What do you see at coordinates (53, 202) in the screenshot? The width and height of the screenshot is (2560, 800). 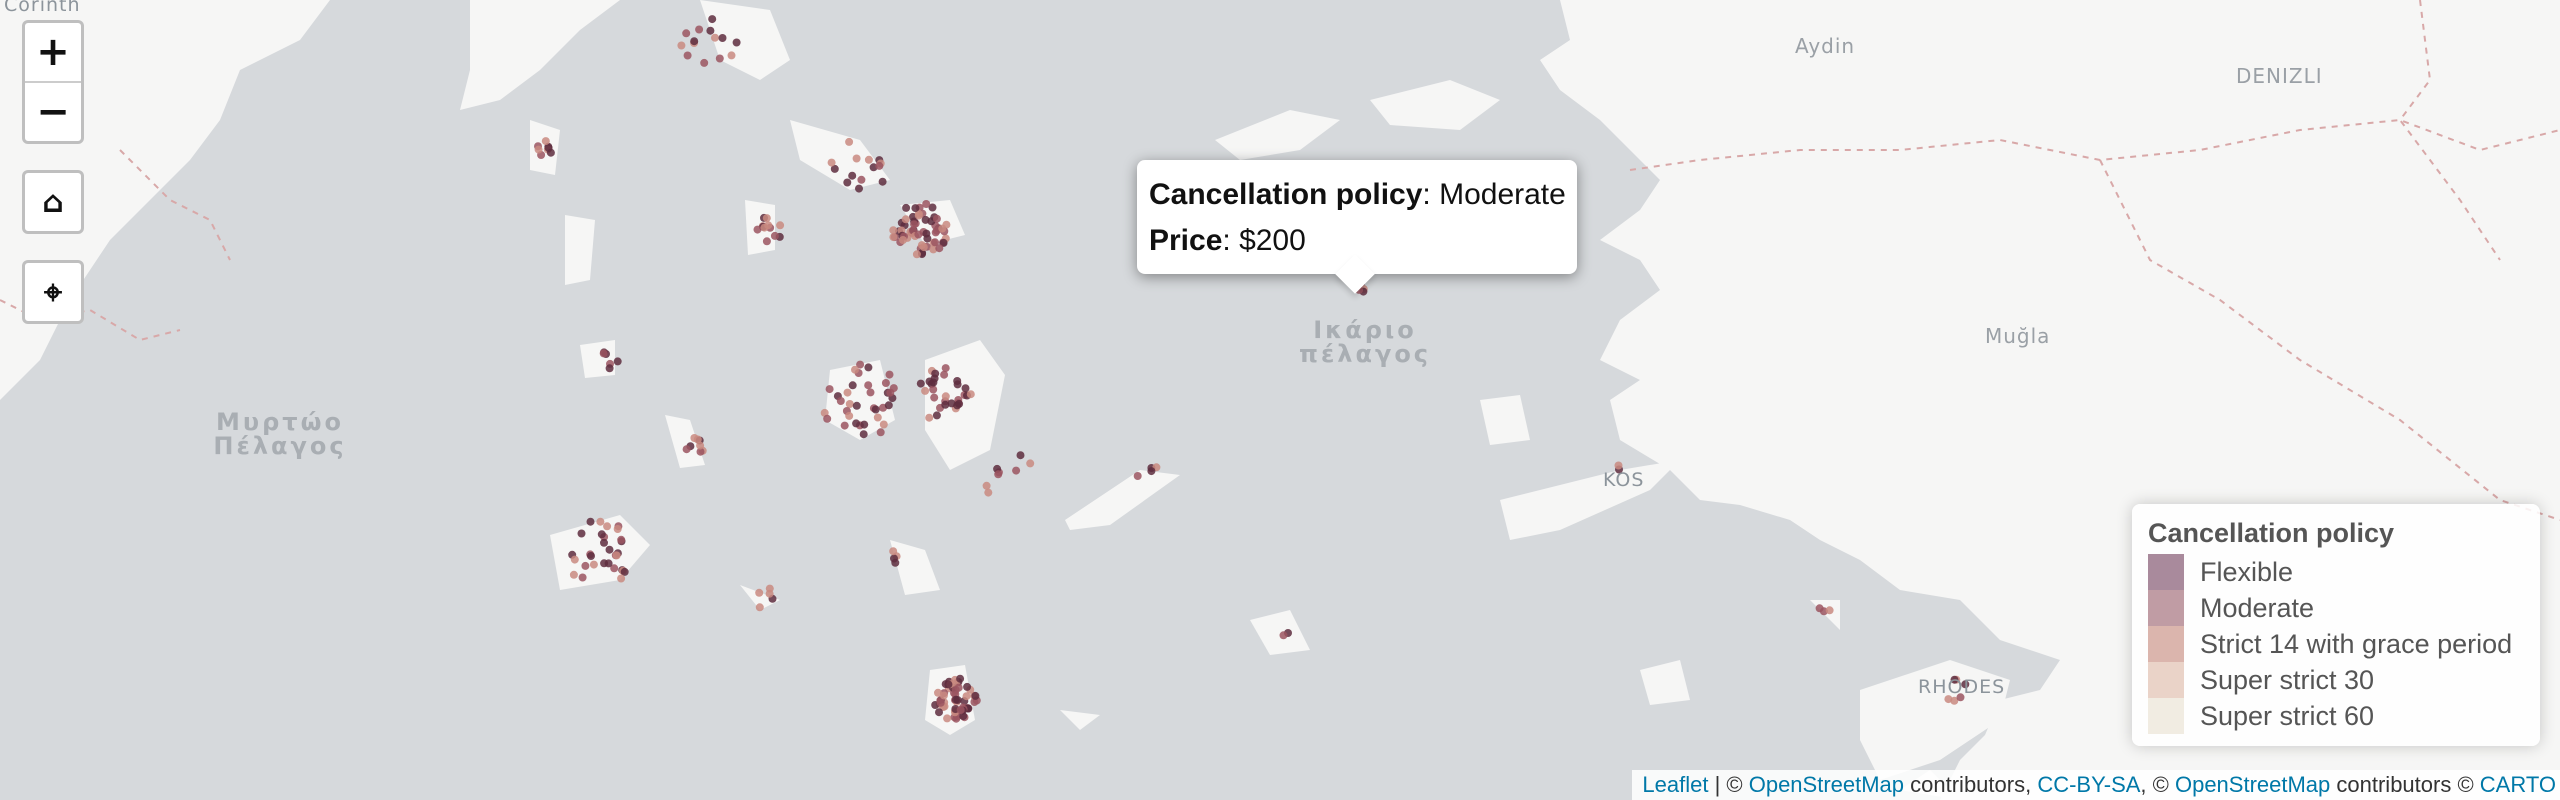 I see `home-icon: ⌂` at bounding box center [53, 202].